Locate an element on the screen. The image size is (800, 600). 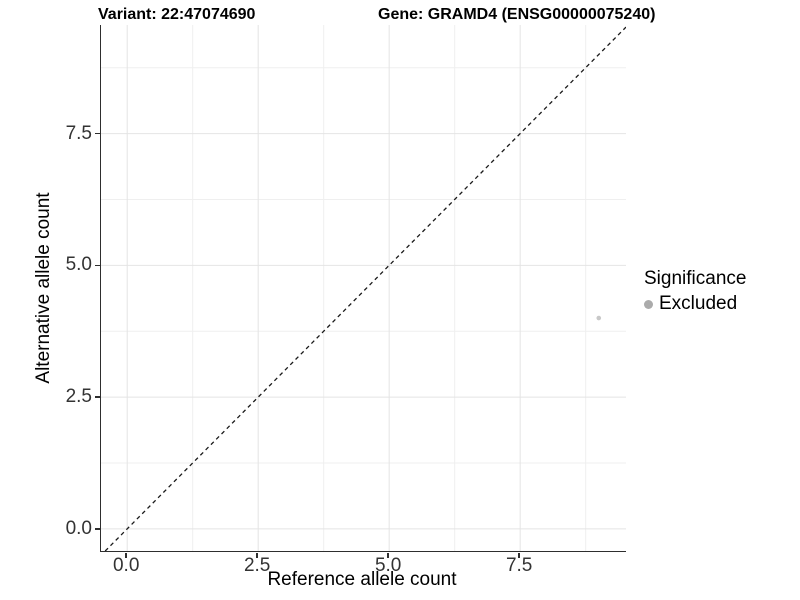
data-point is located at coordinates (599, 318).